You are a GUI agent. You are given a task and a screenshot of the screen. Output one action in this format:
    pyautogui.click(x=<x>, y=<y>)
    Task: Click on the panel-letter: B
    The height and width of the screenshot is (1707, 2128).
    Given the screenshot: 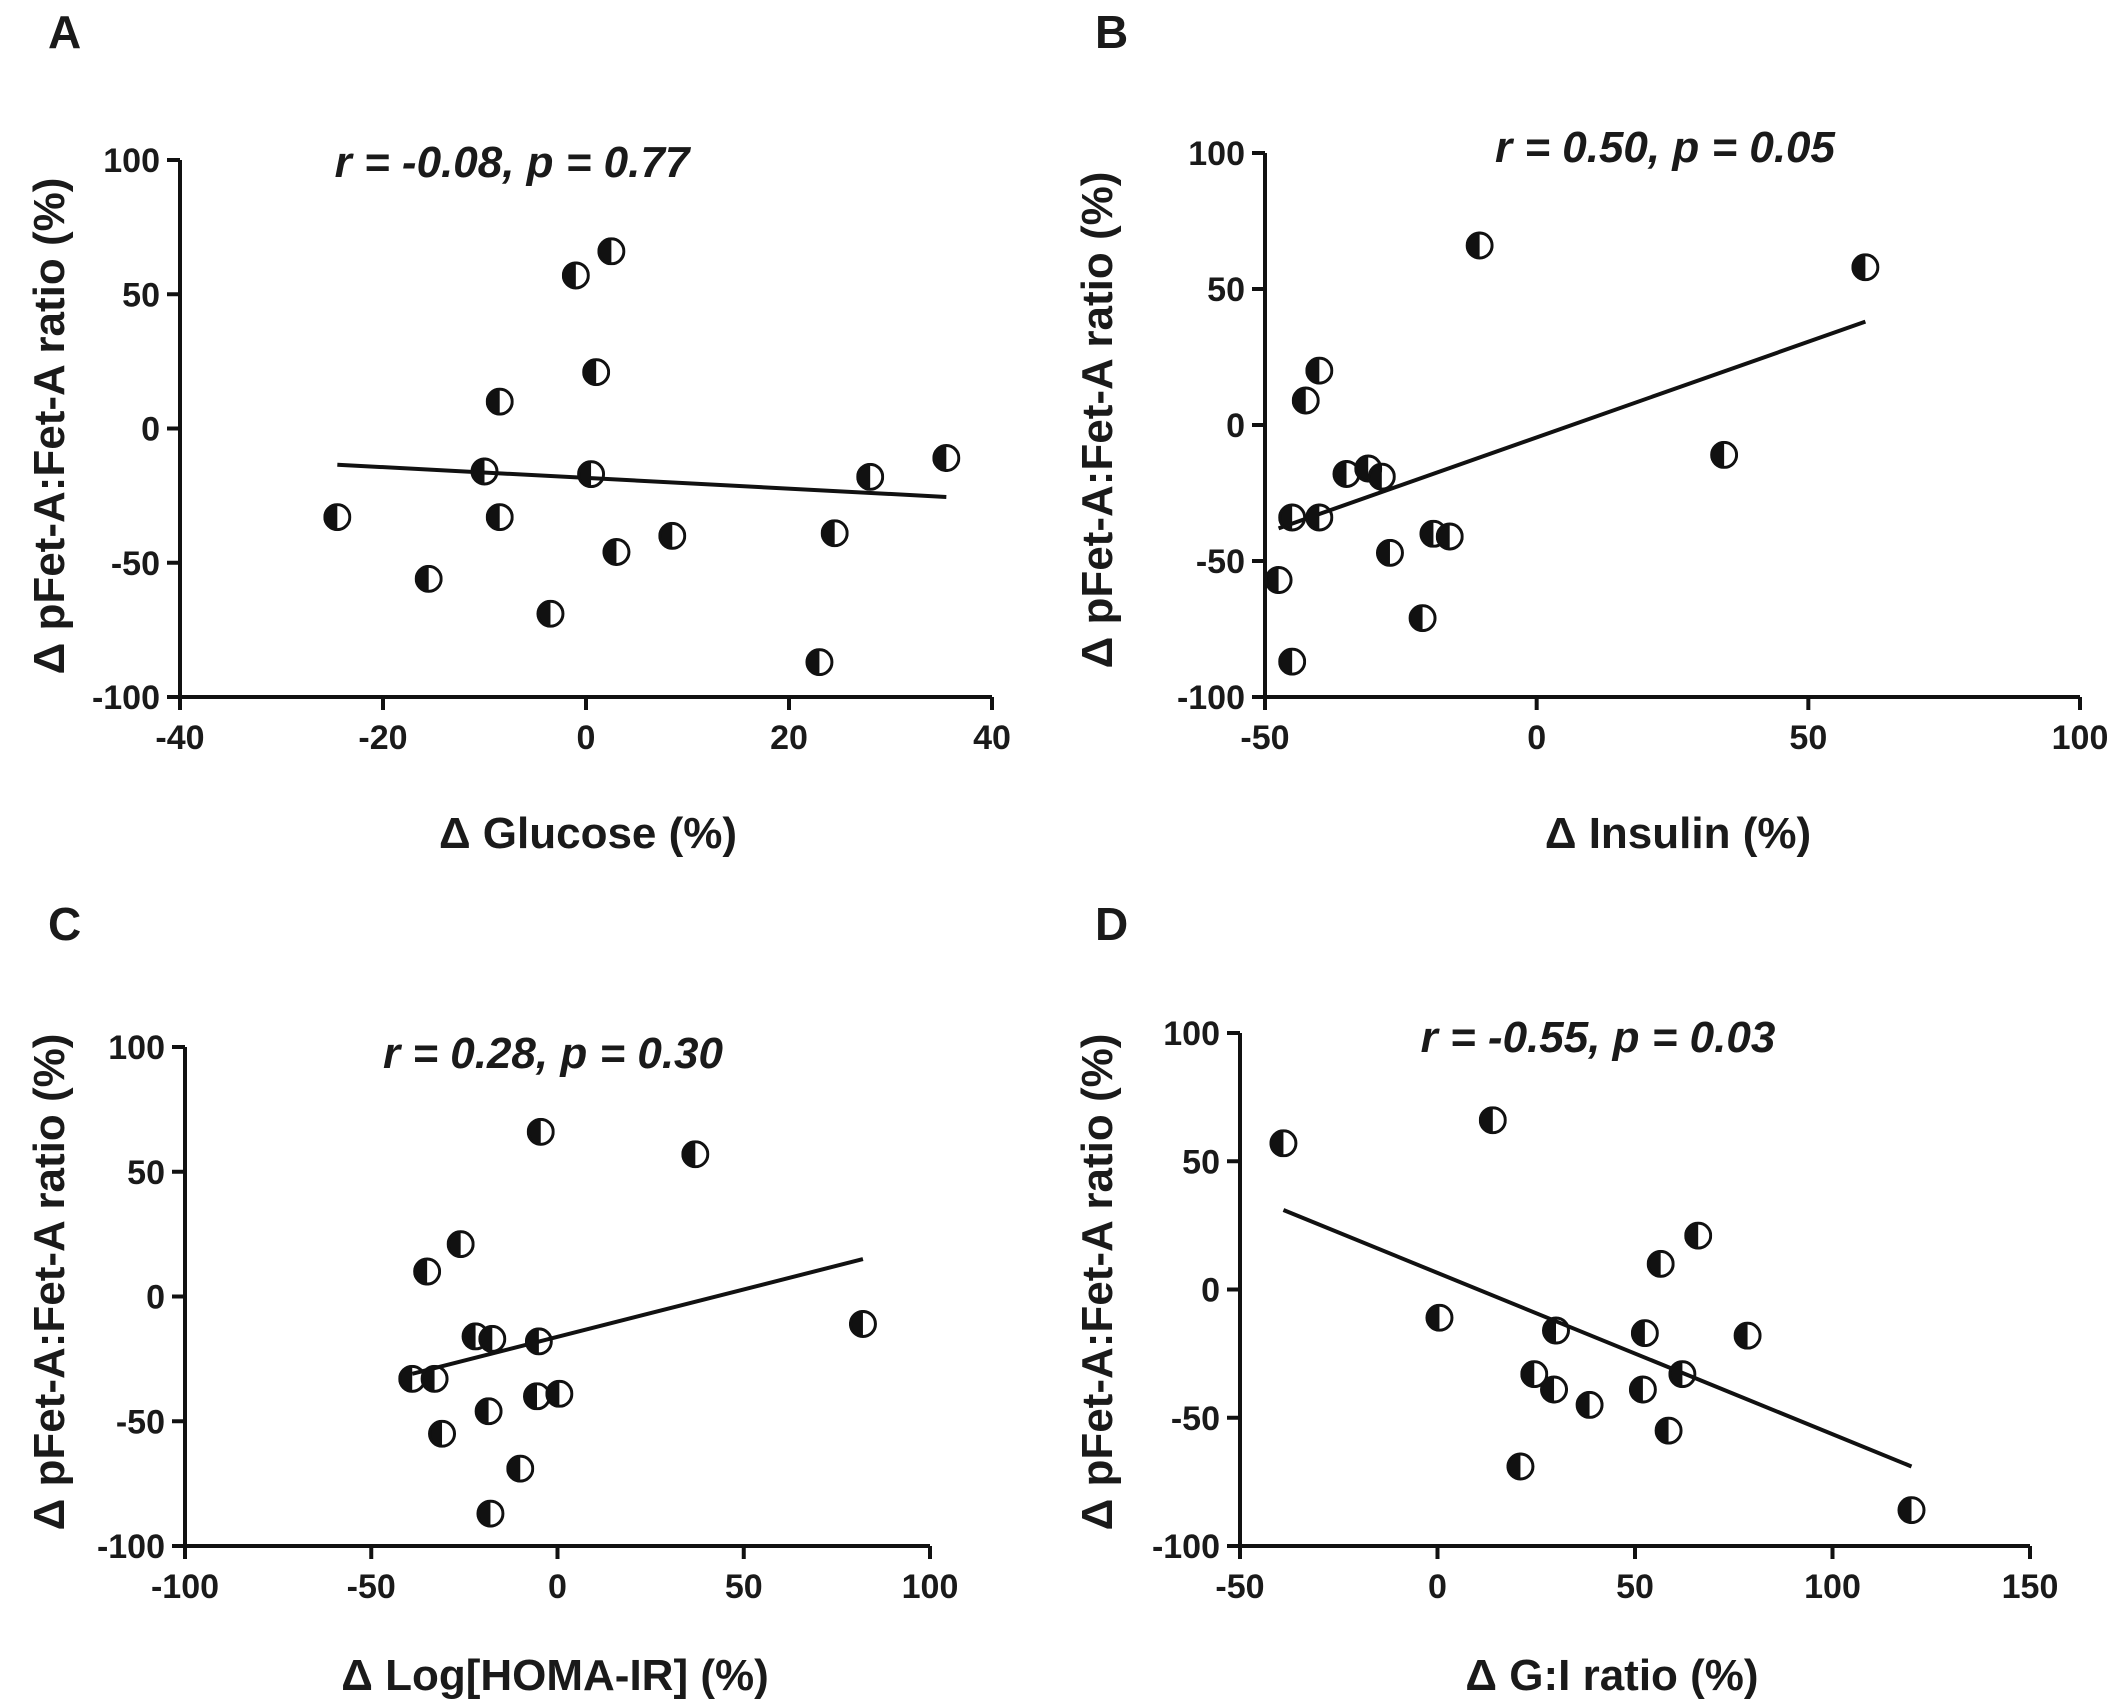 What is the action you would take?
    pyautogui.click(x=1111, y=32)
    